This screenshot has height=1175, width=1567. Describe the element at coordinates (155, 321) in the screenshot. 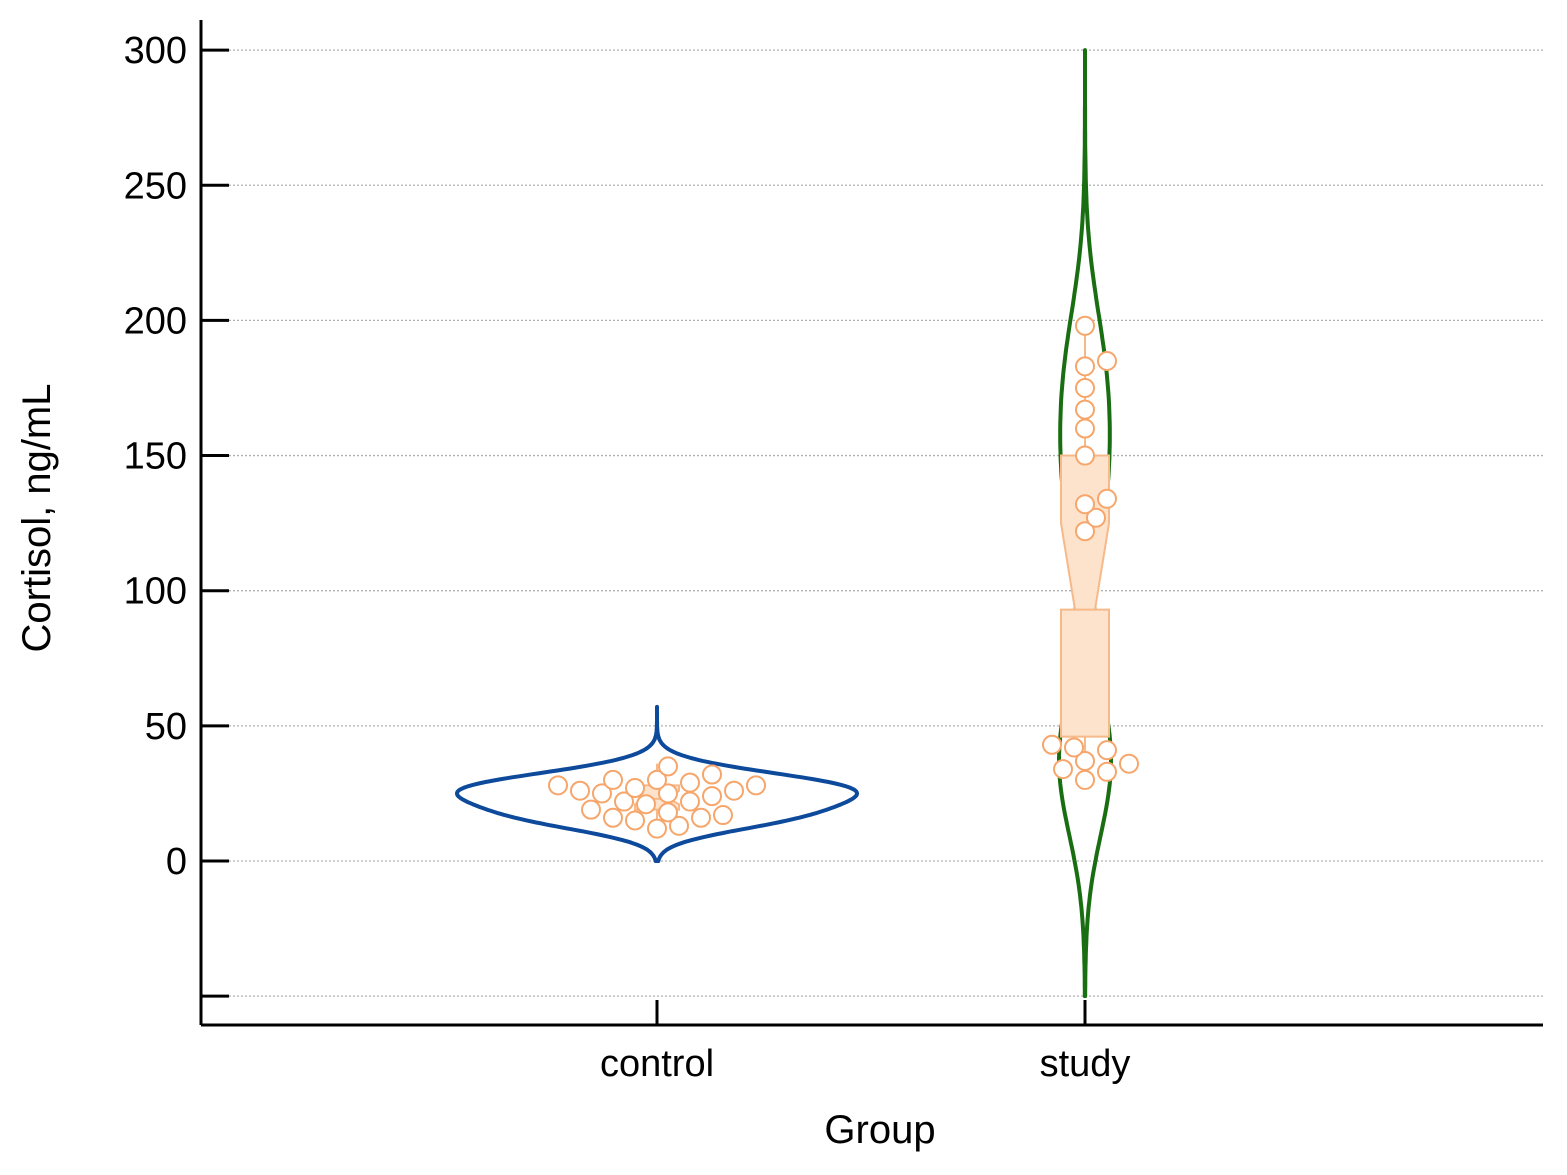

I see `y-tick-label: 200` at that location.